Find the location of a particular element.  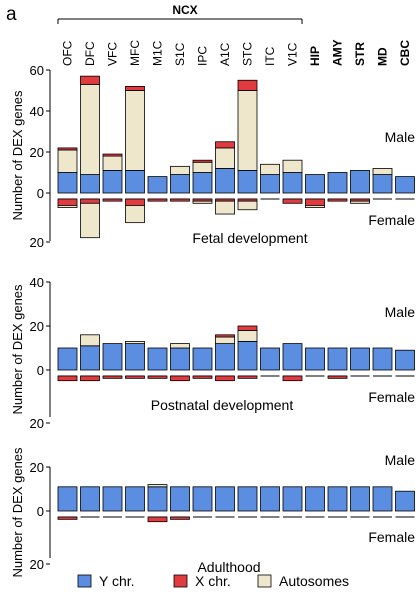

category-label: DFC is located at coordinates (90, 53).